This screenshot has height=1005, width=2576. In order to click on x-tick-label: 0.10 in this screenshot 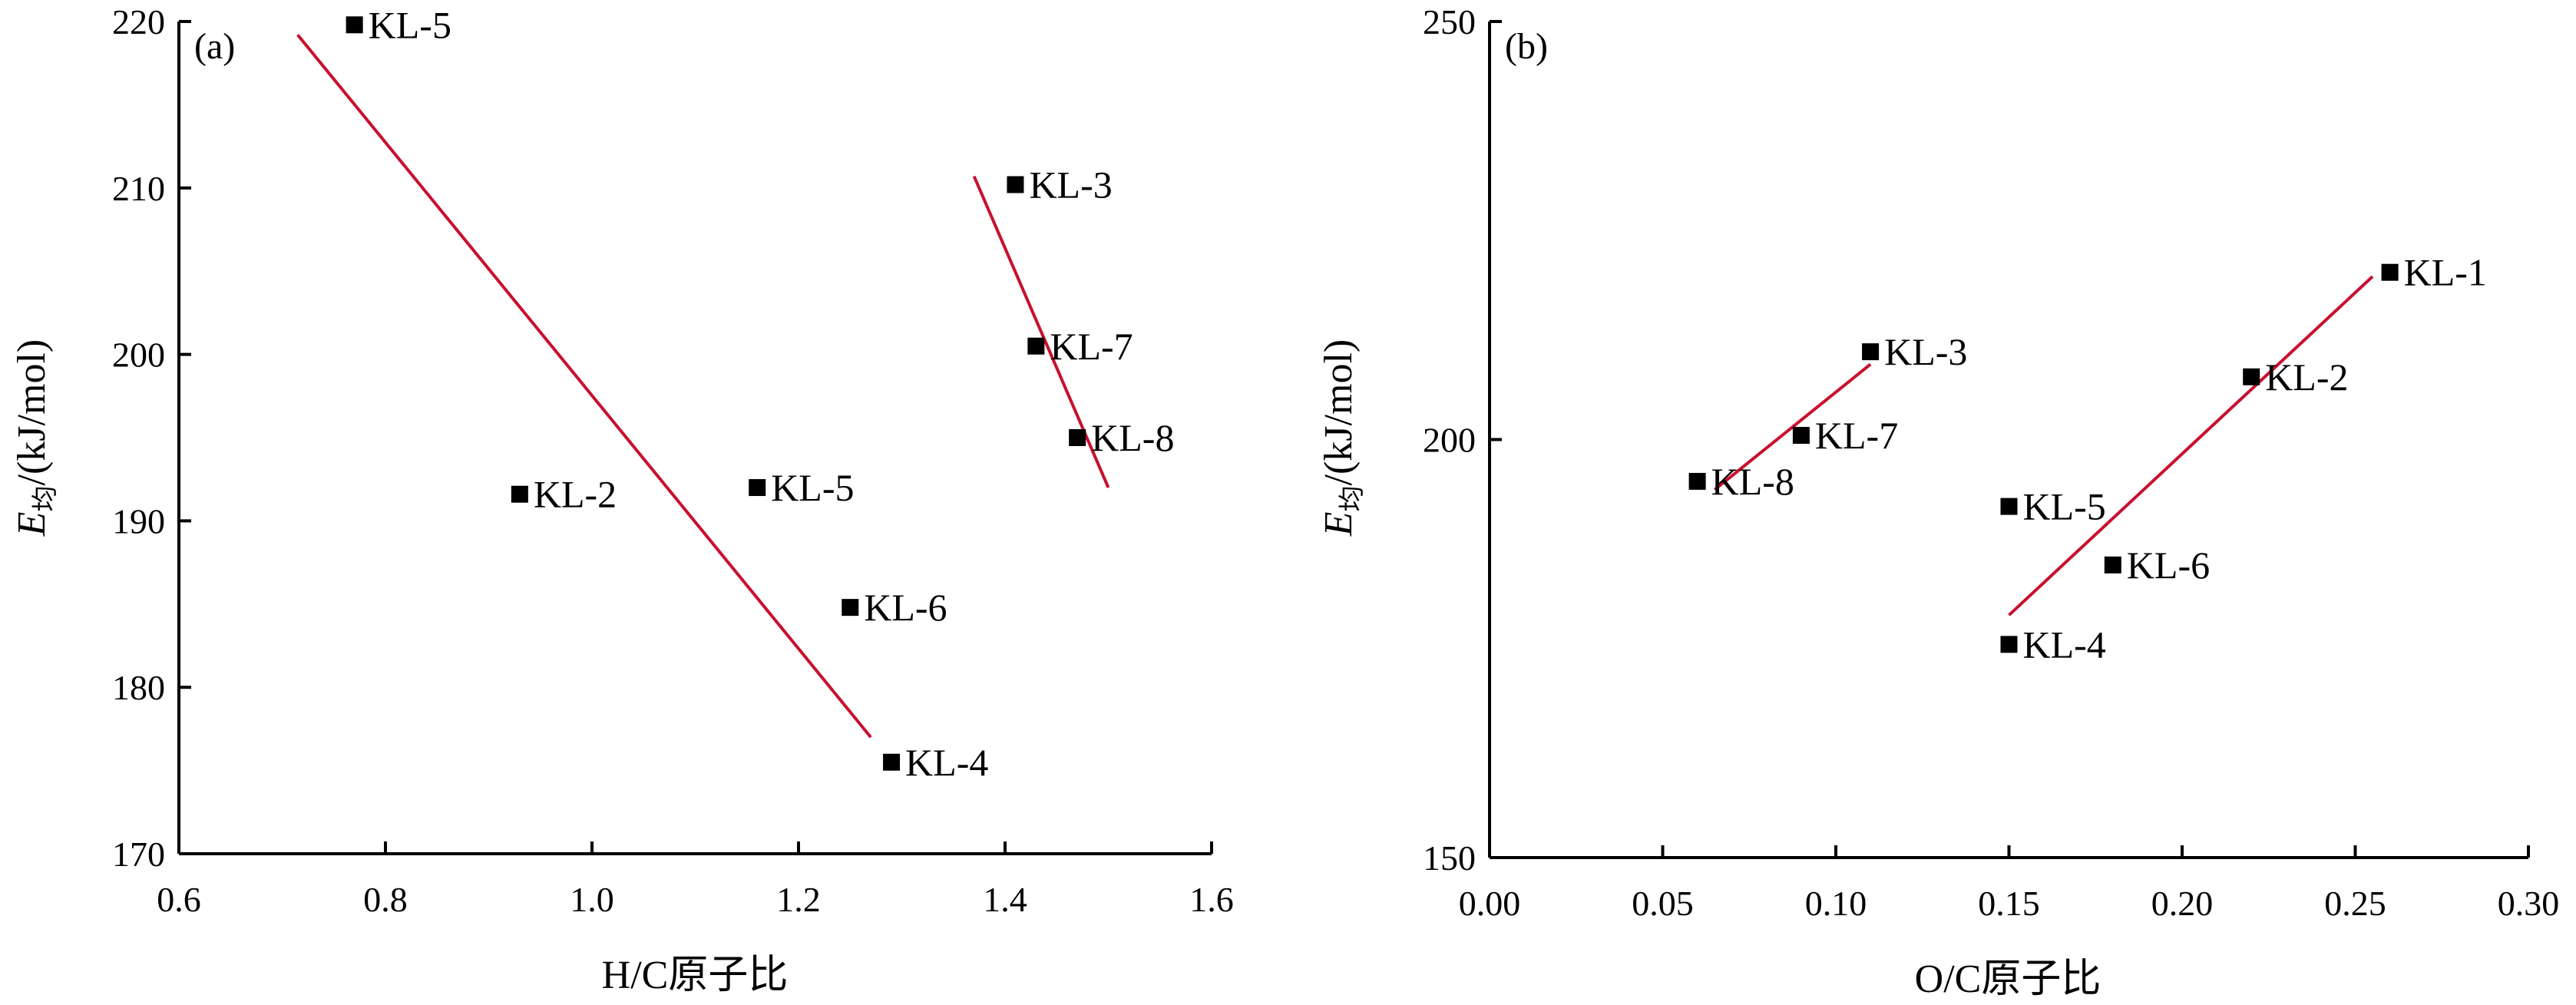, I will do `click(1836, 904)`.